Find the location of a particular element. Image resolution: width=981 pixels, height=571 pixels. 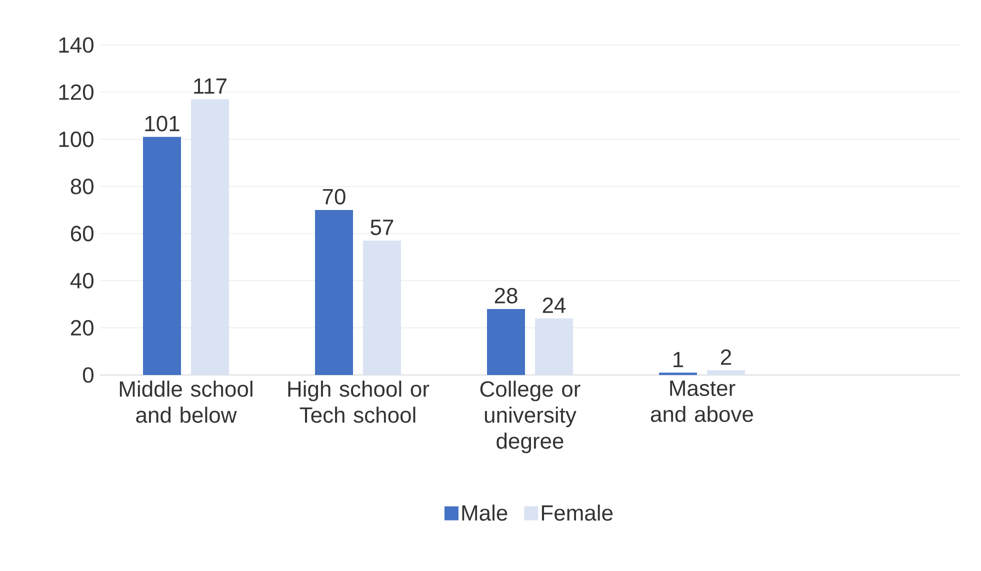

y-tick-label: 60 is located at coordinates (82, 234).